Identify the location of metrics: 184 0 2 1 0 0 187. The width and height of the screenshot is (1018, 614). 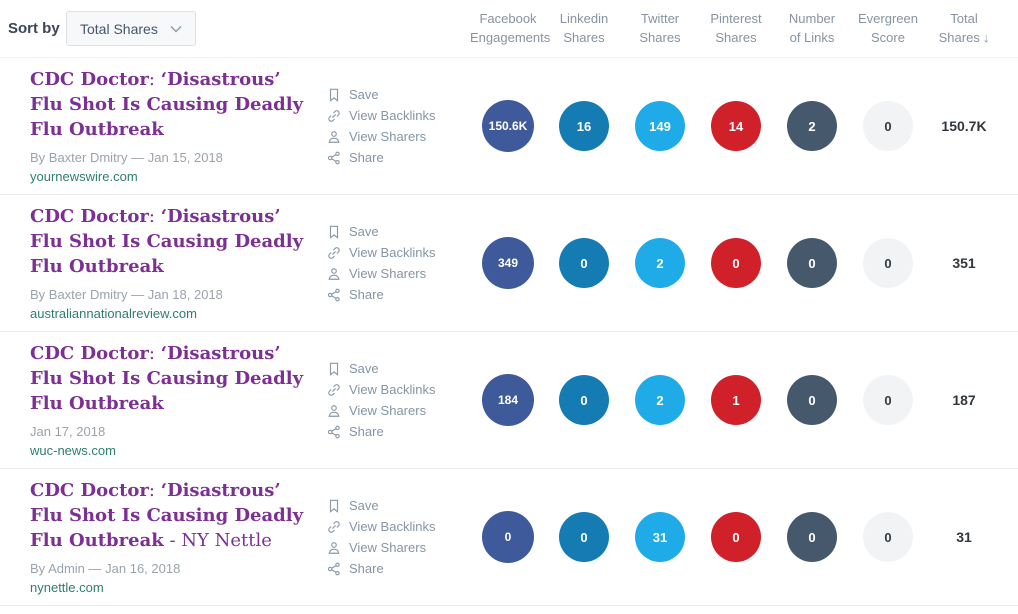
(736, 400).